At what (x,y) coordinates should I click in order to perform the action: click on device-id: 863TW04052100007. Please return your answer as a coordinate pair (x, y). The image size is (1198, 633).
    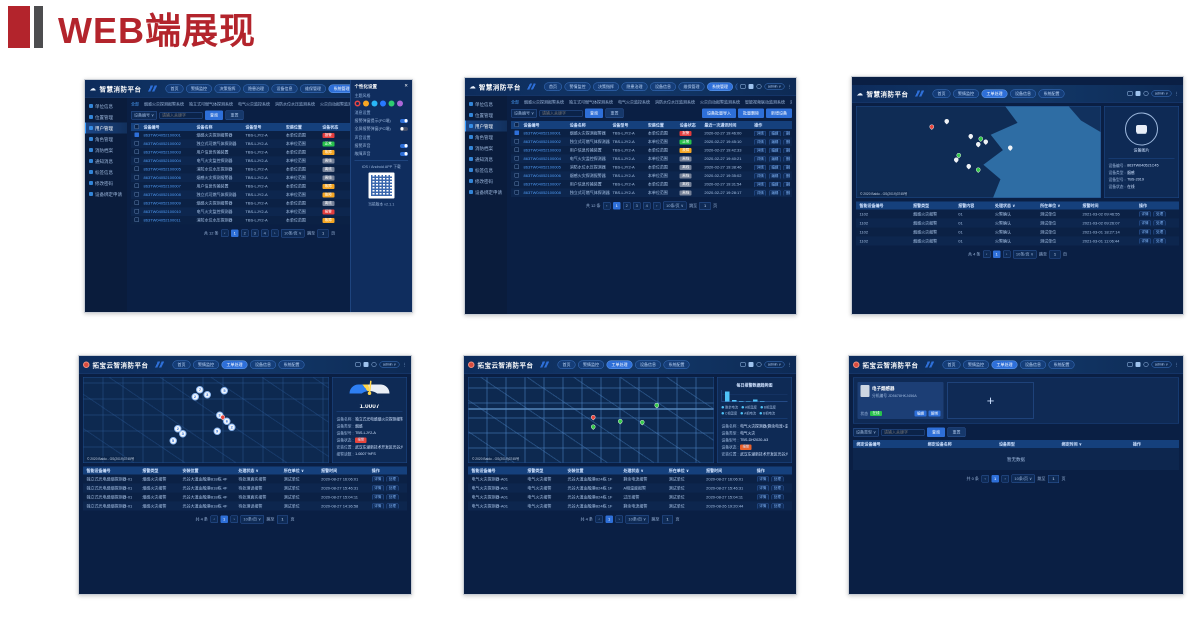
    Looking at the image, I should click on (542, 184).